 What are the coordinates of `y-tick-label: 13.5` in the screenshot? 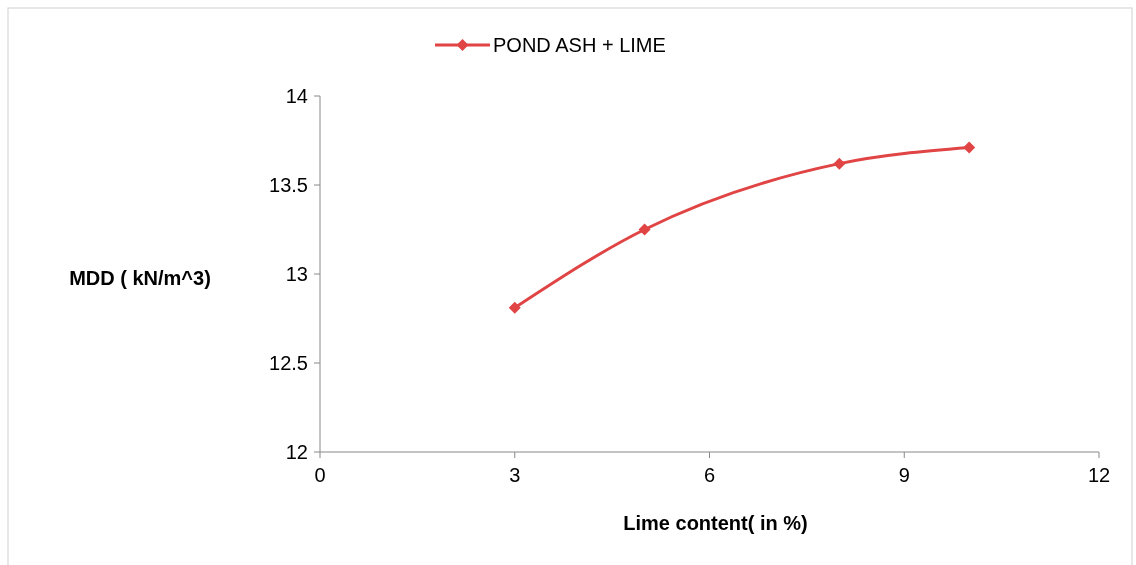 It's located at (288, 185).